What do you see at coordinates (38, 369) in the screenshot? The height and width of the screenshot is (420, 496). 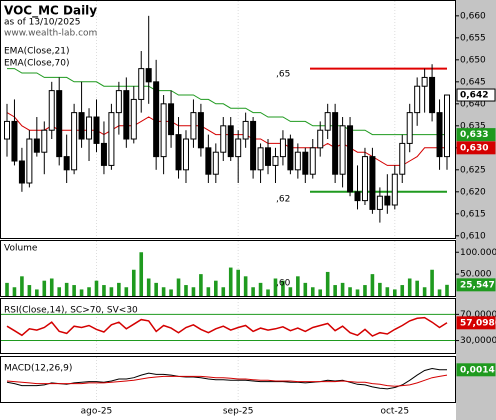 I see `panel-title: MACD(12,26,9)` at bounding box center [38, 369].